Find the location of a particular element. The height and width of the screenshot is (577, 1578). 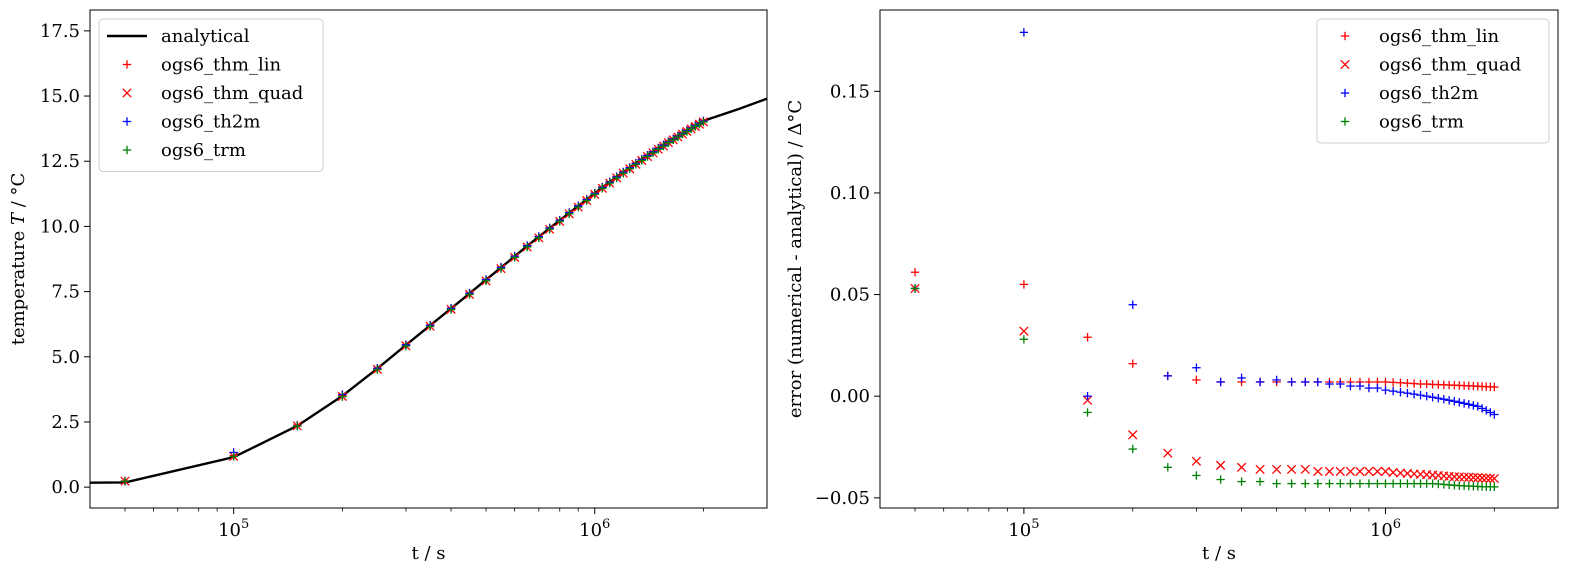

x-tick-label: 10⁵ is located at coordinates (1023, 529).